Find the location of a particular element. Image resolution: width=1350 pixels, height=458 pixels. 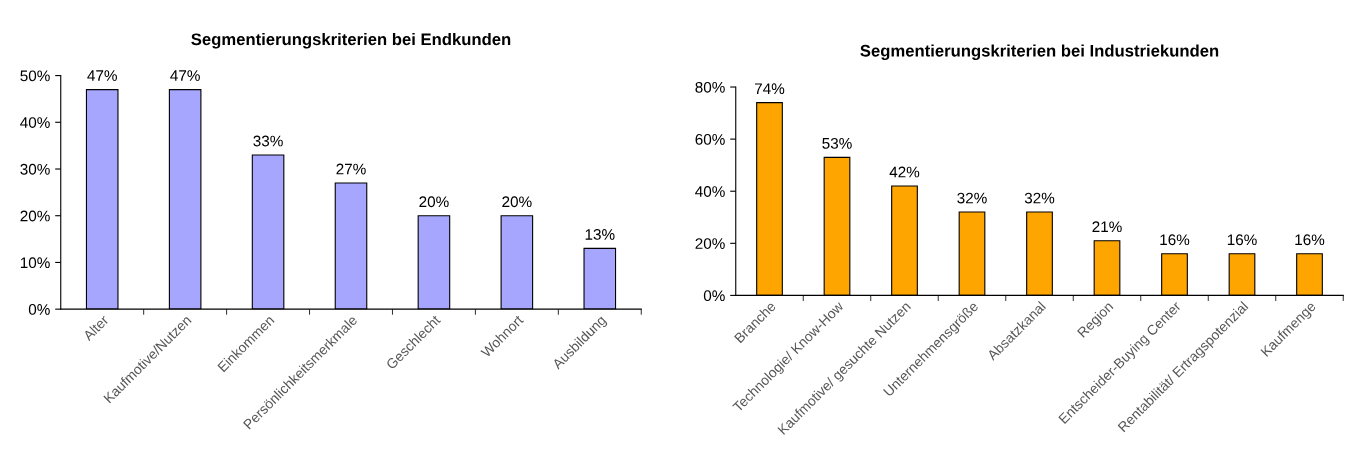

chart-title: Segmentierungskriterien bei Endkunden is located at coordinates (351, 40).